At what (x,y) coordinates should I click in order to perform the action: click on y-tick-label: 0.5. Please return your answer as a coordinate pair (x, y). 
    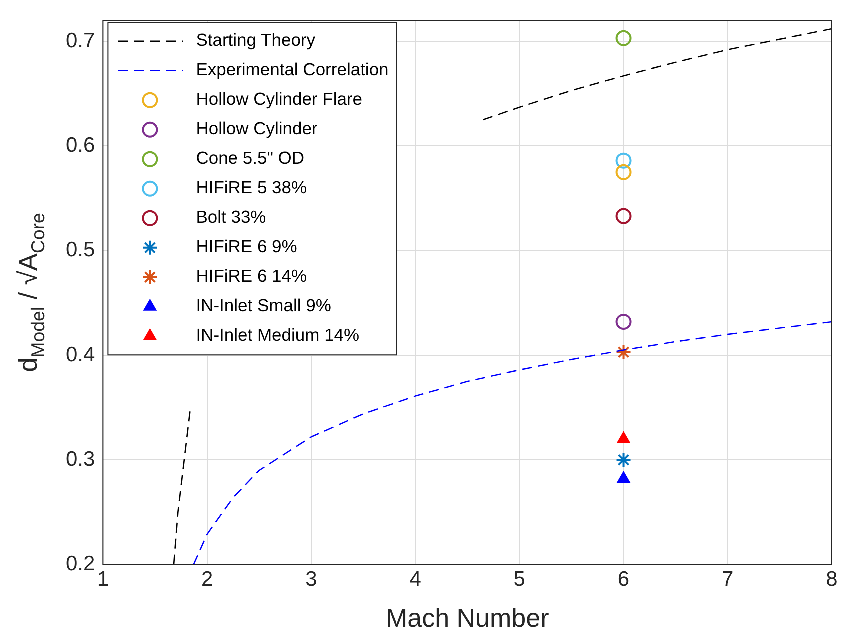
    Looking at the image, I should click on (81, 250).